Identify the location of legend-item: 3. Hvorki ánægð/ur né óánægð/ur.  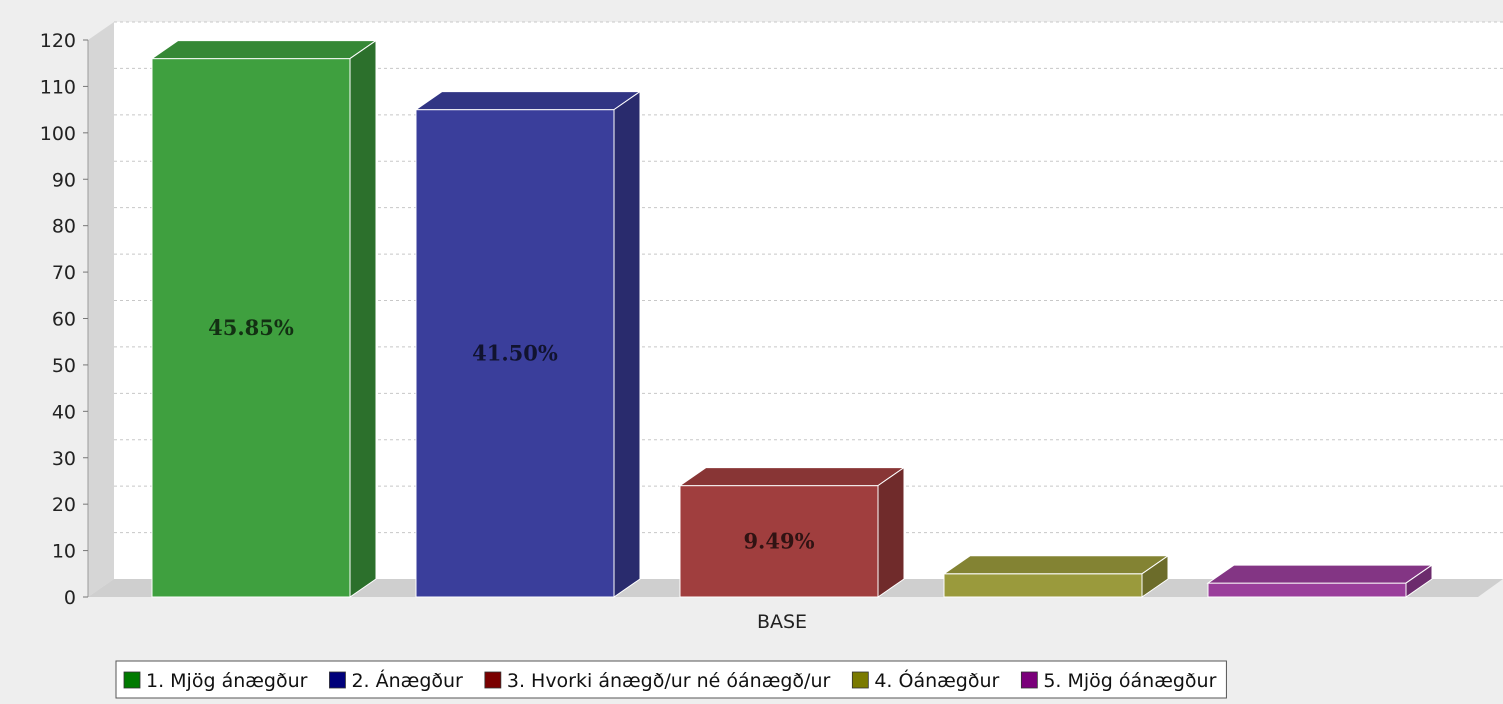
(657, 681).